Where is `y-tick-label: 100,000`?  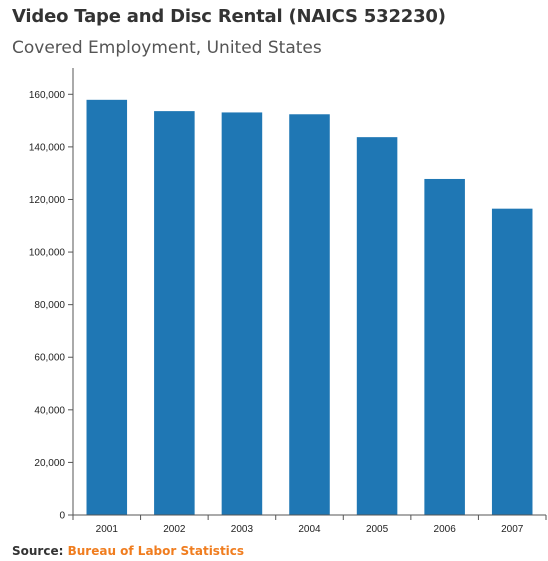 y-tick-label: 100,000 is located at coordinates (47, 253).